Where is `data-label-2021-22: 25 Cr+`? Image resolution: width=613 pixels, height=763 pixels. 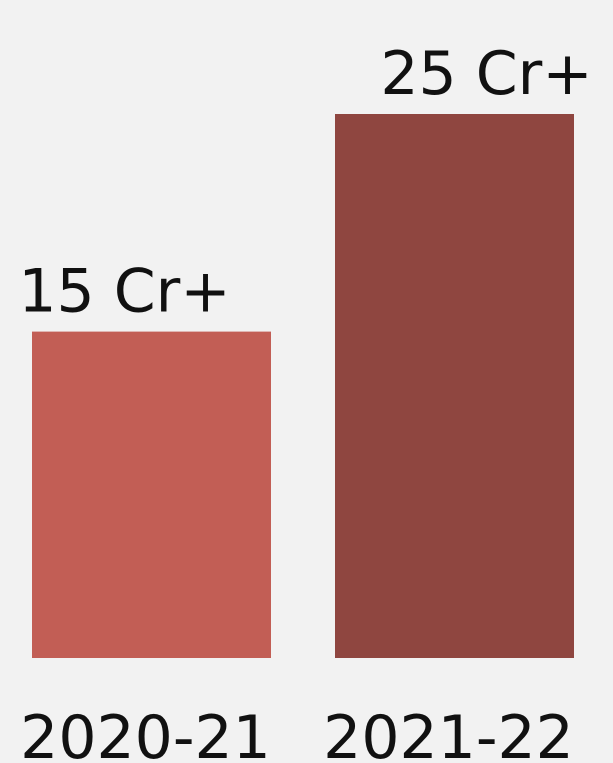 data-label-2021-22: 25 Cr+ is located at coordinates (486, 74).